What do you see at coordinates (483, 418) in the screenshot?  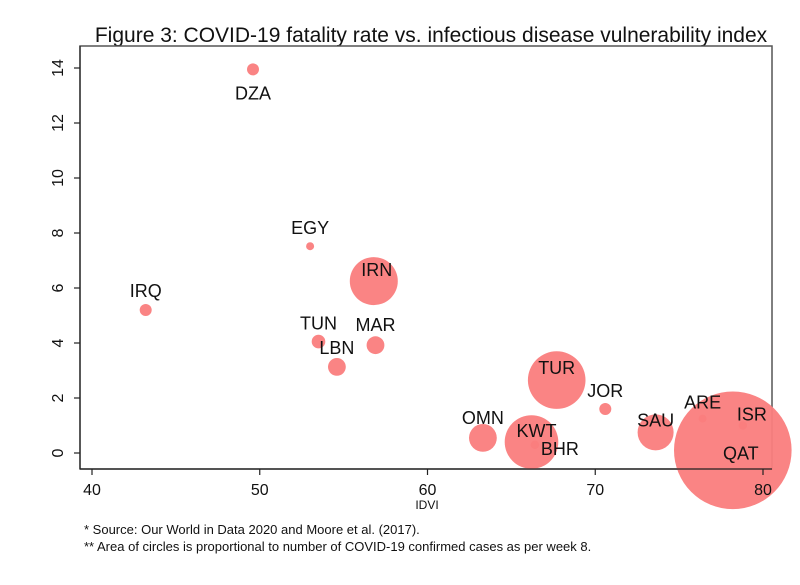 I see `data-label-omn: OMN` at bounding box center [483, 418].